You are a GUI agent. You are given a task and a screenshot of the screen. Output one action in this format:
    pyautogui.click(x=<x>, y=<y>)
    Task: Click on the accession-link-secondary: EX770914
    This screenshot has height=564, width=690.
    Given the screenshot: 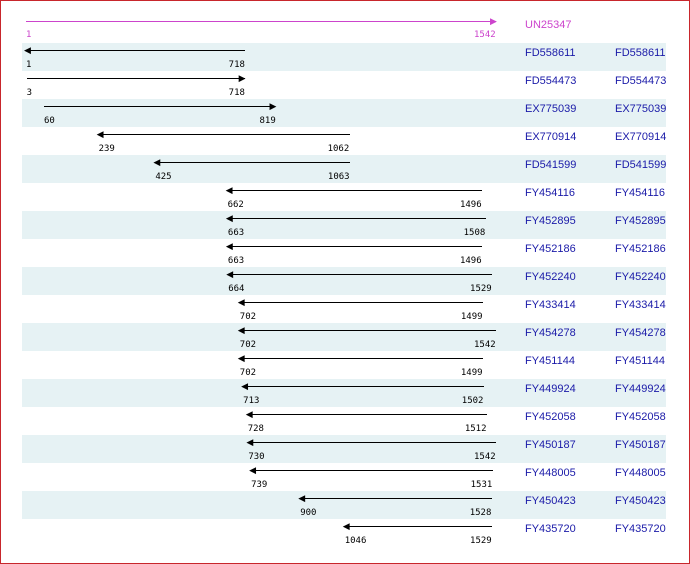 What is the action you would take?
    pyautogui.click(x=641, y=137)
    